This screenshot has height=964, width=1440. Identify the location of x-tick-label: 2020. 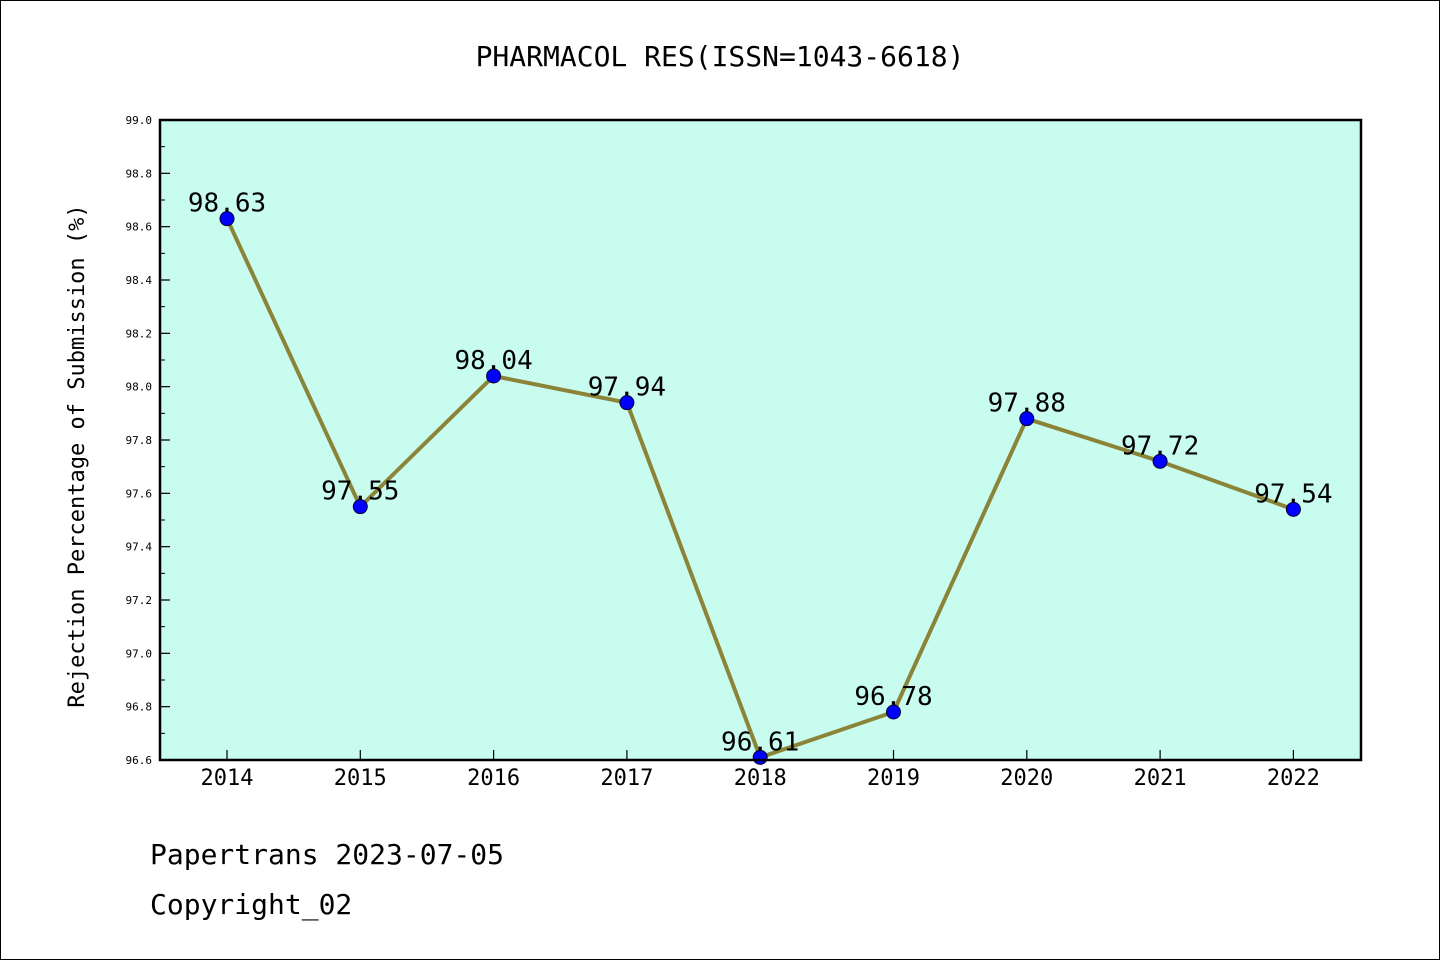
(1026, 778).